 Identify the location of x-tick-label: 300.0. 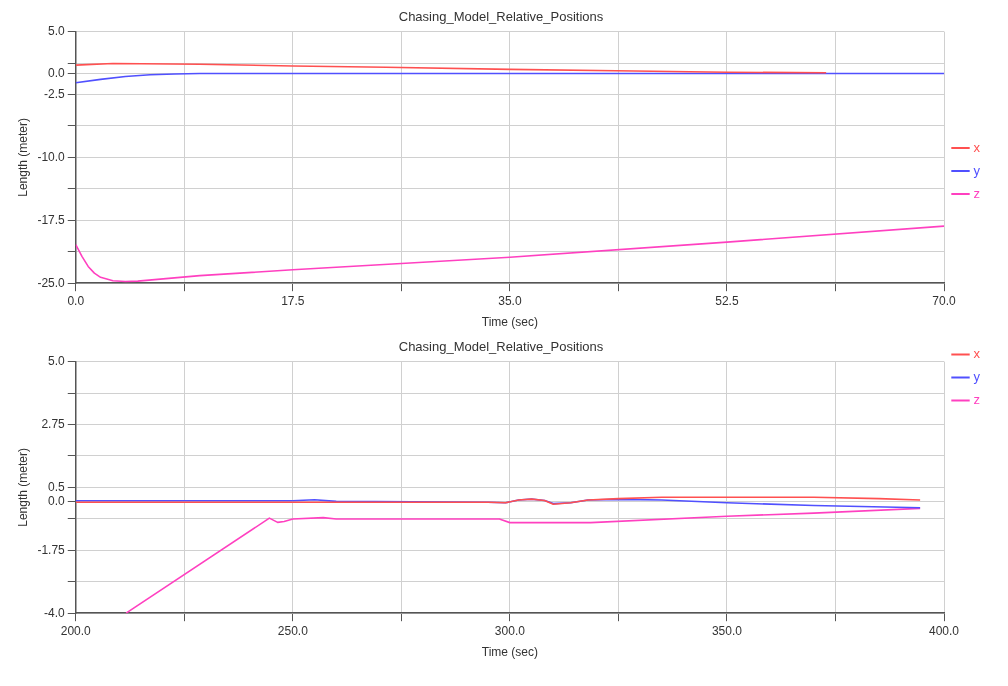
(510, 630).